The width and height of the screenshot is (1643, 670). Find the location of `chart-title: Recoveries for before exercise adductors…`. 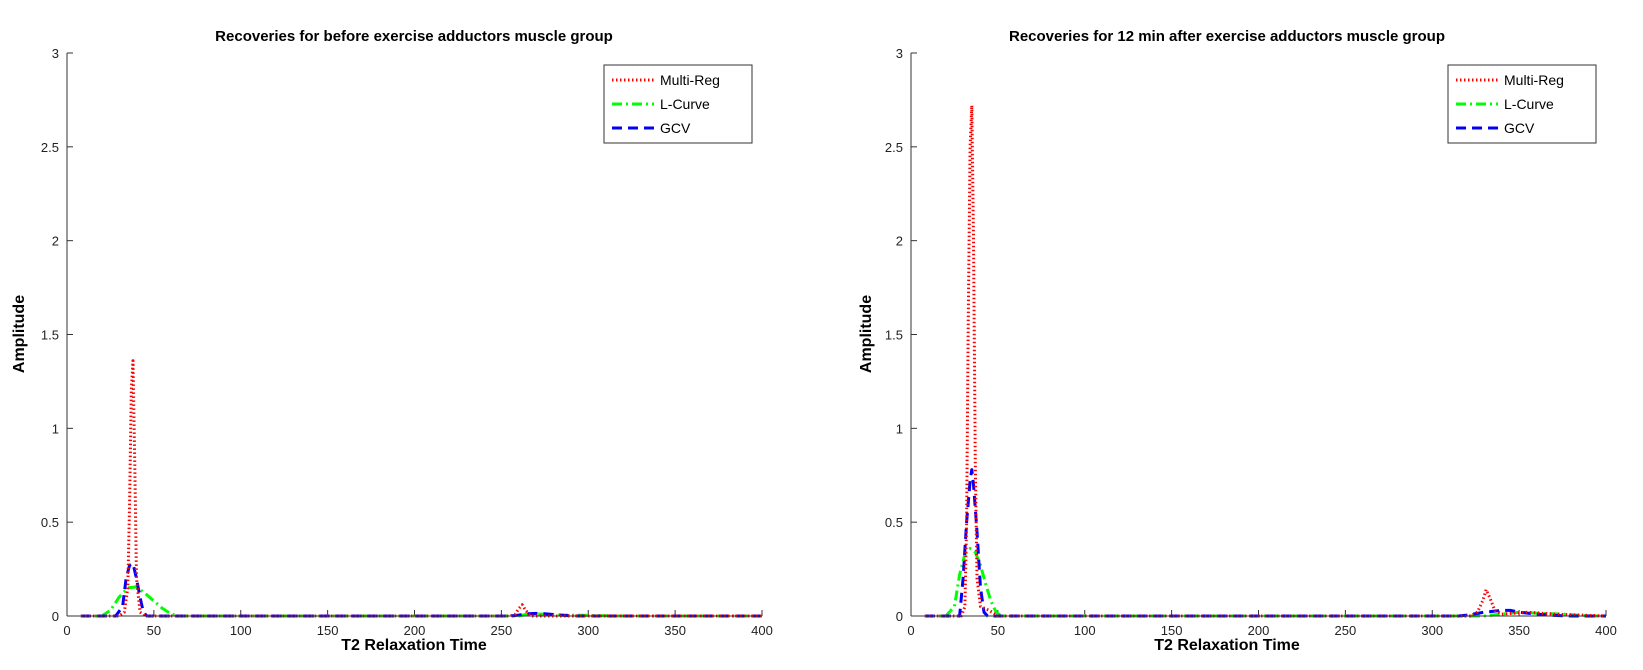

chart-title: Recoveries for before exercise adductors… is located at coordinates (414, 36).